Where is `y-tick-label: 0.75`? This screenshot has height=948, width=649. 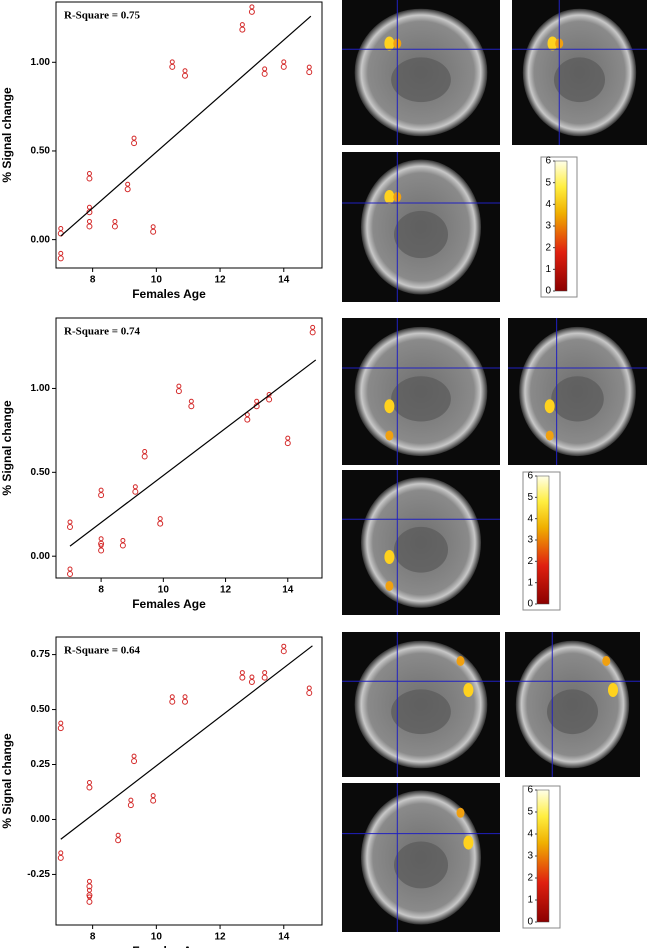 y-tick-label: 0.75 is located at coordinates (41, 654).